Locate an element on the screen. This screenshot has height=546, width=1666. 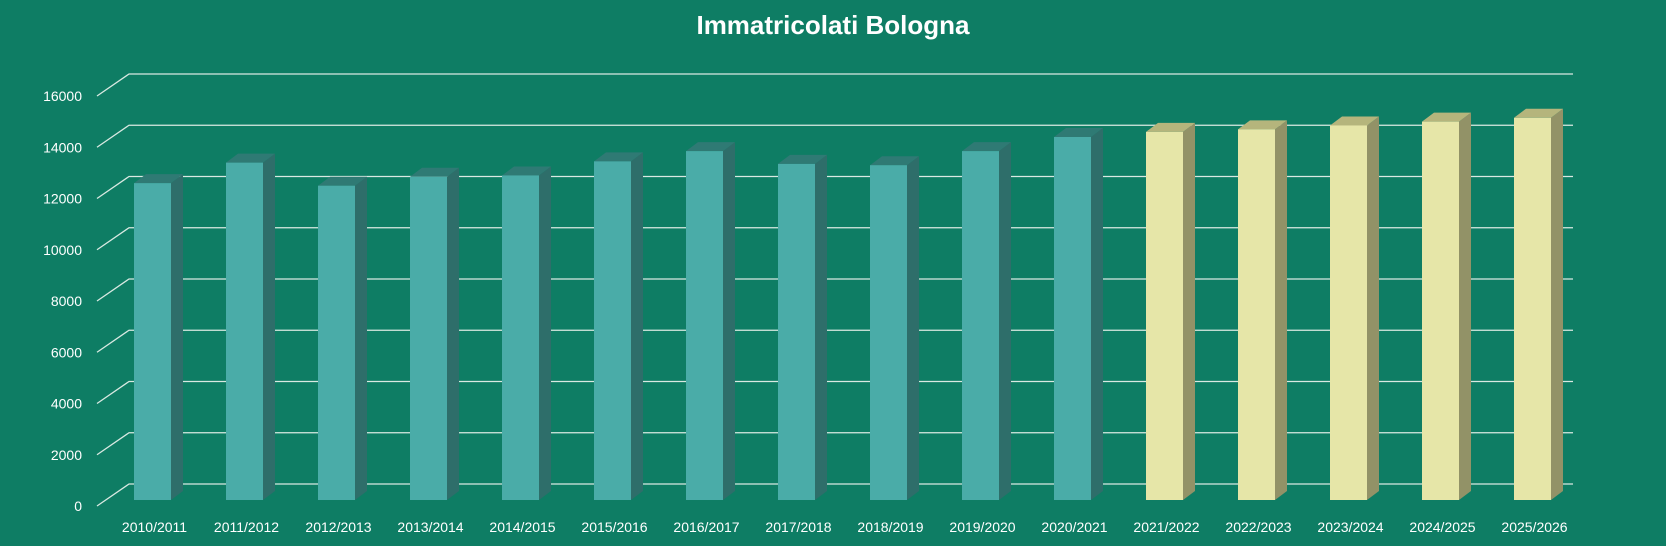
x-tick-label: 2023/2024 is located at coordinates (1350, 527).